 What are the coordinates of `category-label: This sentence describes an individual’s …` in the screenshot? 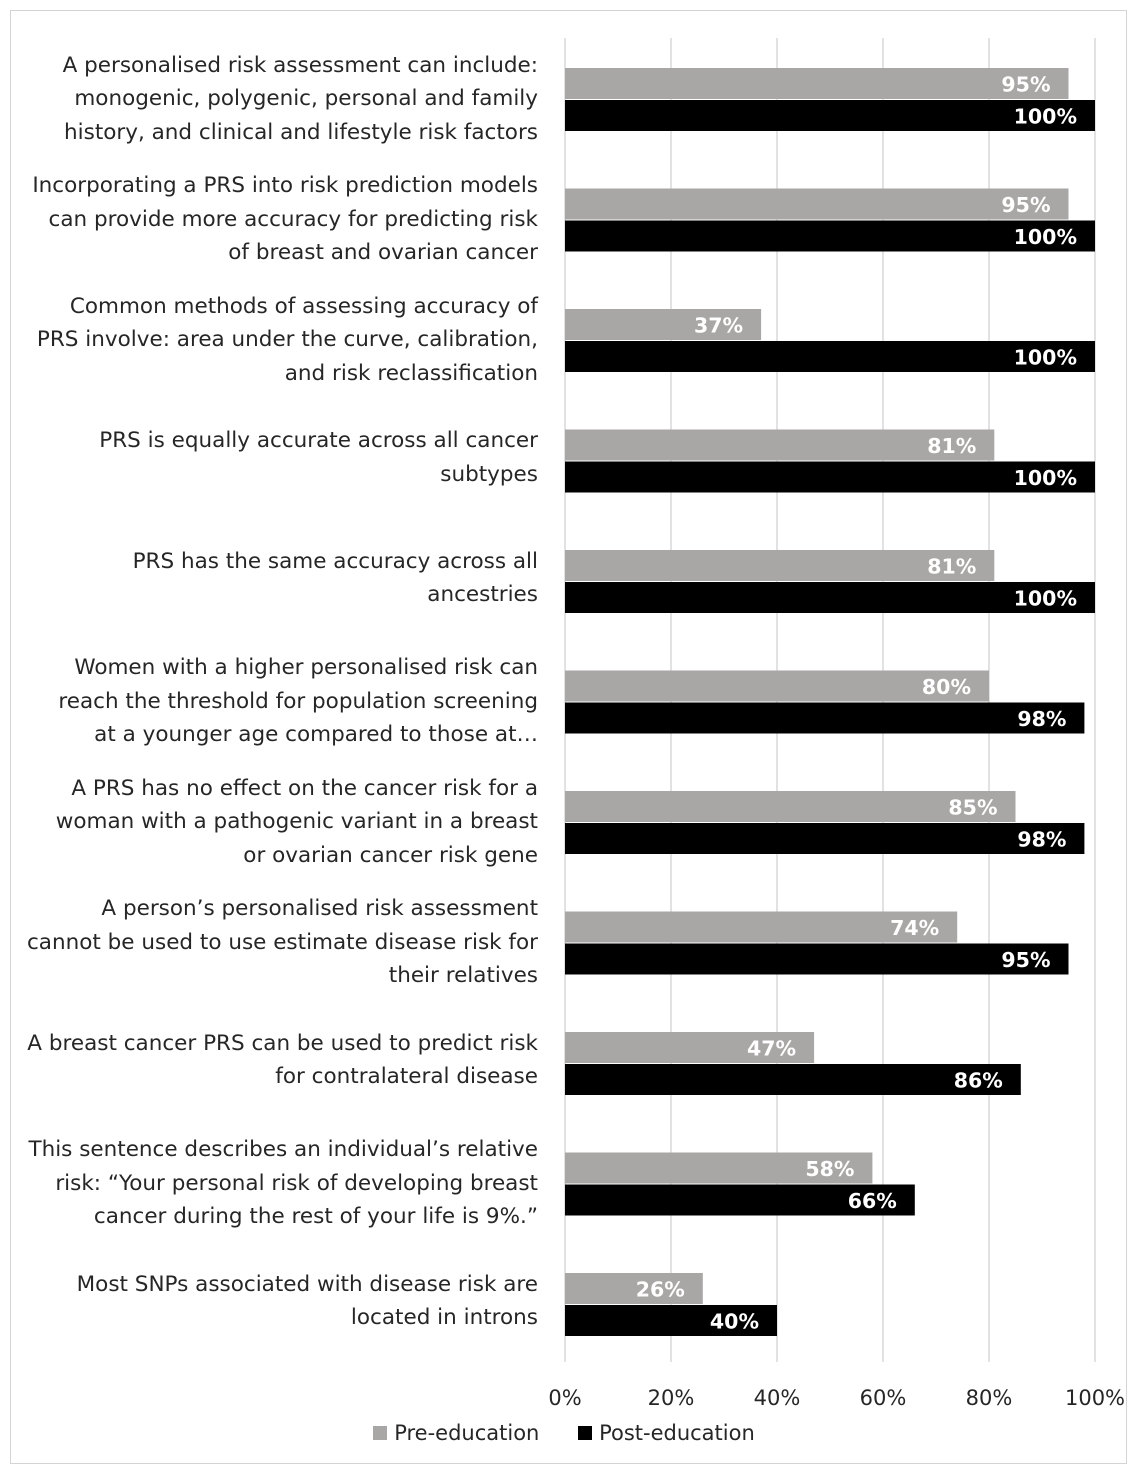 It's located at (283, 1183).